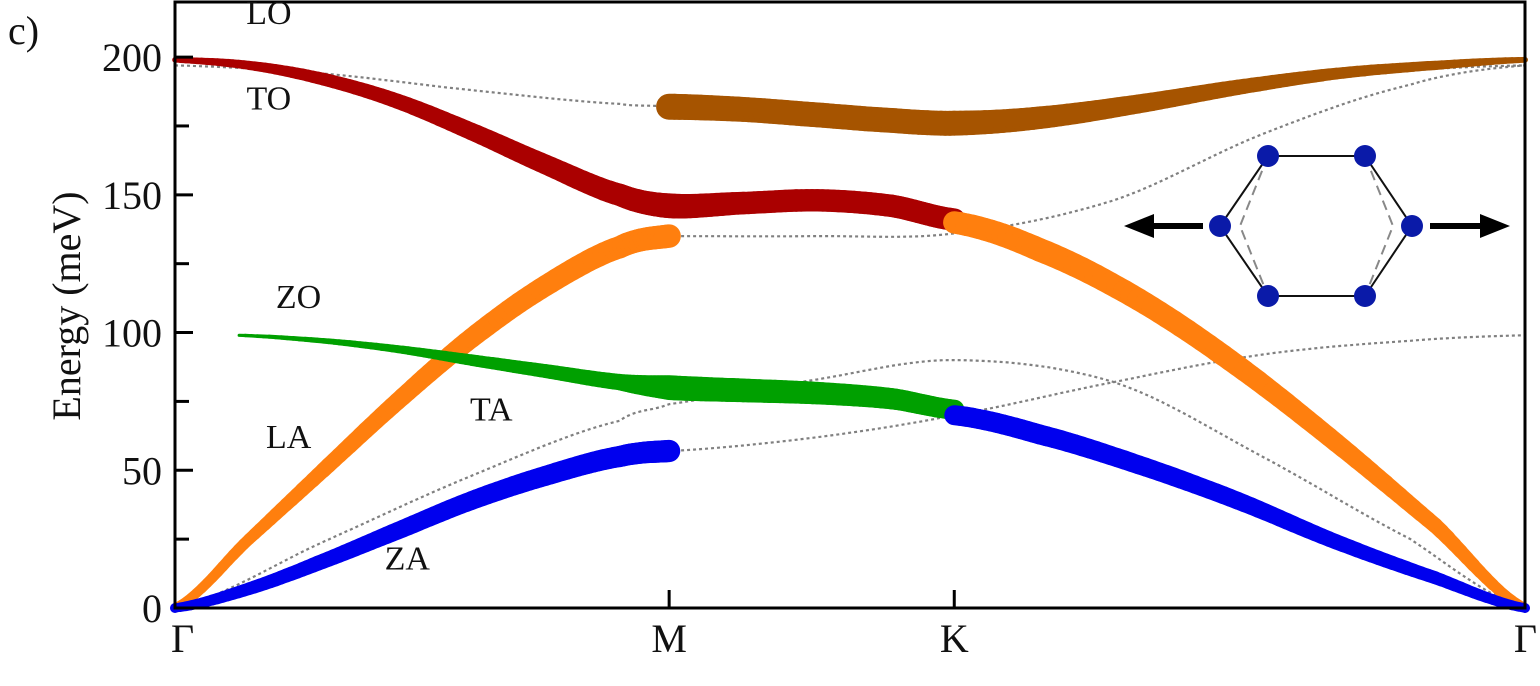 This screenshot has width=1540, height=686. What do you see at coordinates (379, 288) in the screenshot?
I see `branch-labels: LO TO ZO LA TA ZA` at bounding box center [379, 288].